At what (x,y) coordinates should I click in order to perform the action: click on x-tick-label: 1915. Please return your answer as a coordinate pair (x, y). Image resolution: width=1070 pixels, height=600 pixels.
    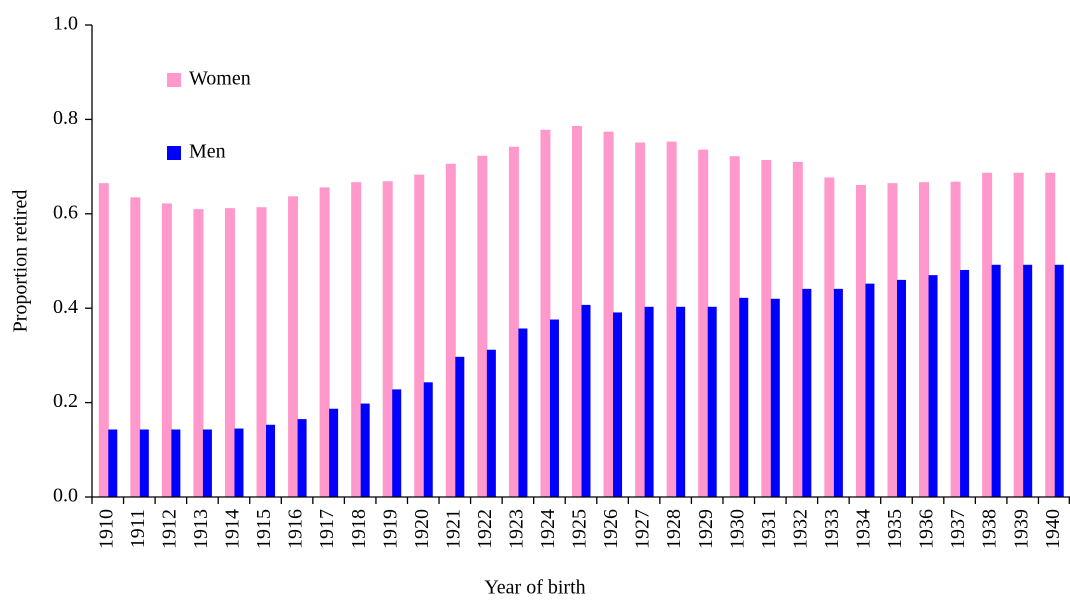
    Looking at the image, I should click on (264, 529).